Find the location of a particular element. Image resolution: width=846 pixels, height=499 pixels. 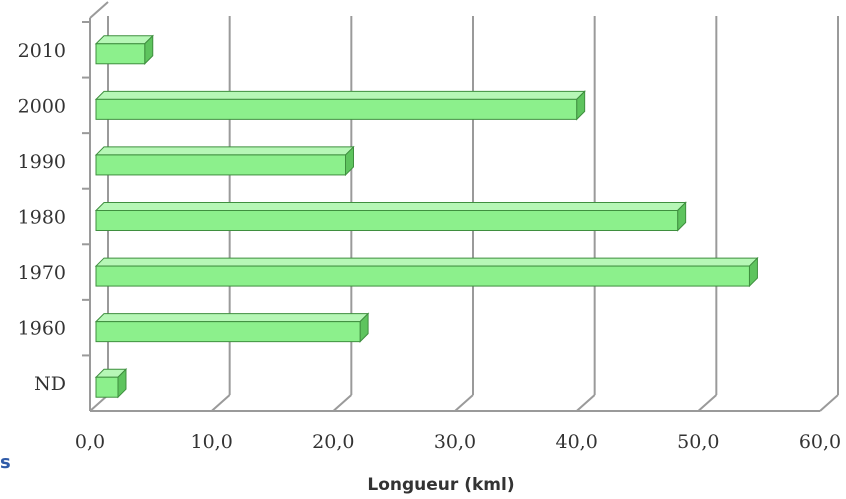

y-tick-labels: 2010 2000 1990 1980 1970 1960 ND is located at coordinates (42, 217).